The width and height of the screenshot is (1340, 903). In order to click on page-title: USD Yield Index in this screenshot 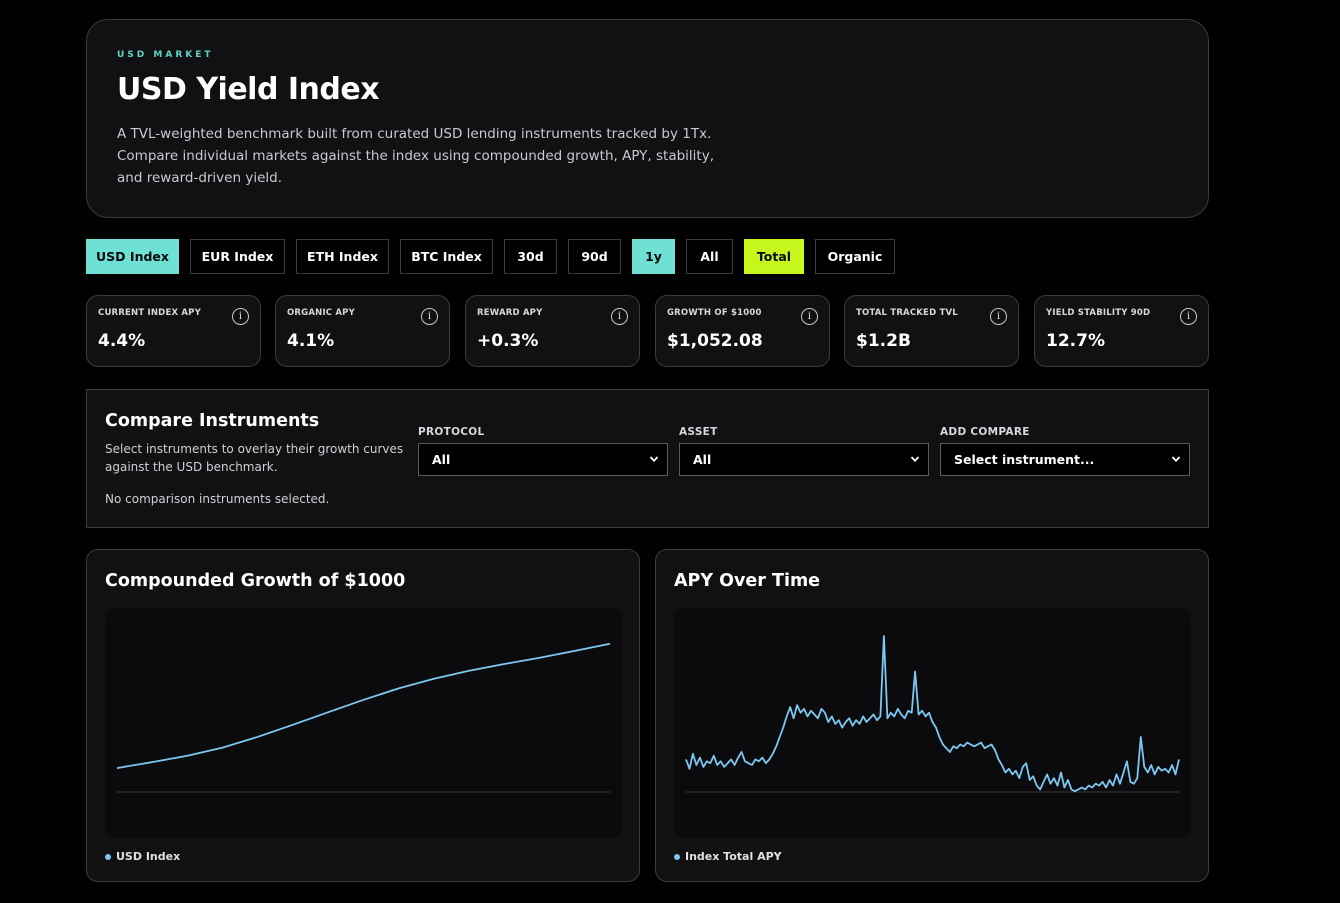, I will do `click(248, 89)`.